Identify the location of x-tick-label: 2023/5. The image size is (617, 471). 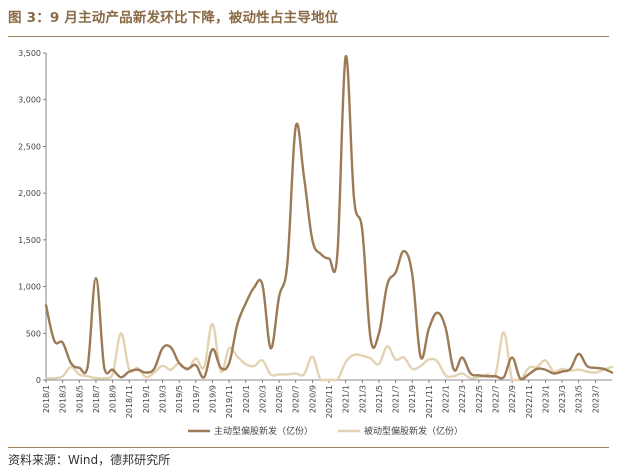
(579, 399).